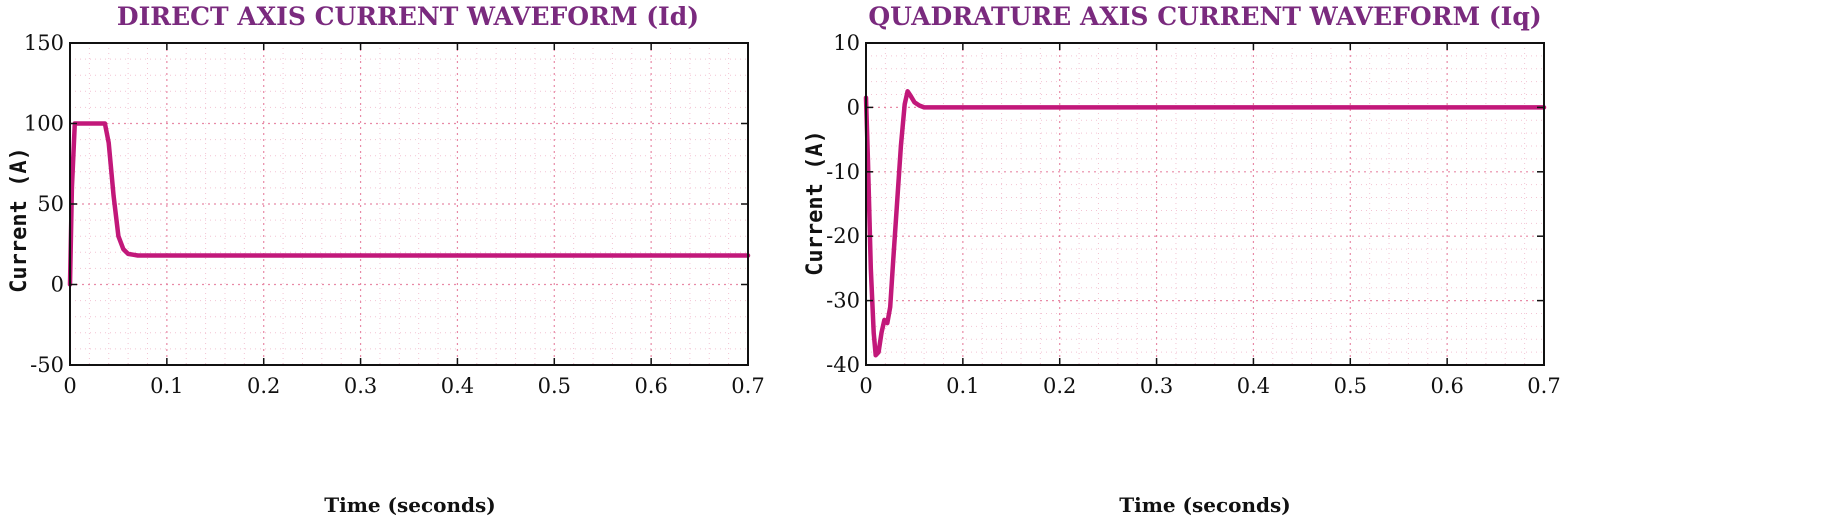 This screenshot has height=520, width=1846. I want to click on chart-title: QUADRATURE AXIS CURRENT WAVEFORM (Iq), so click(1204, 16).